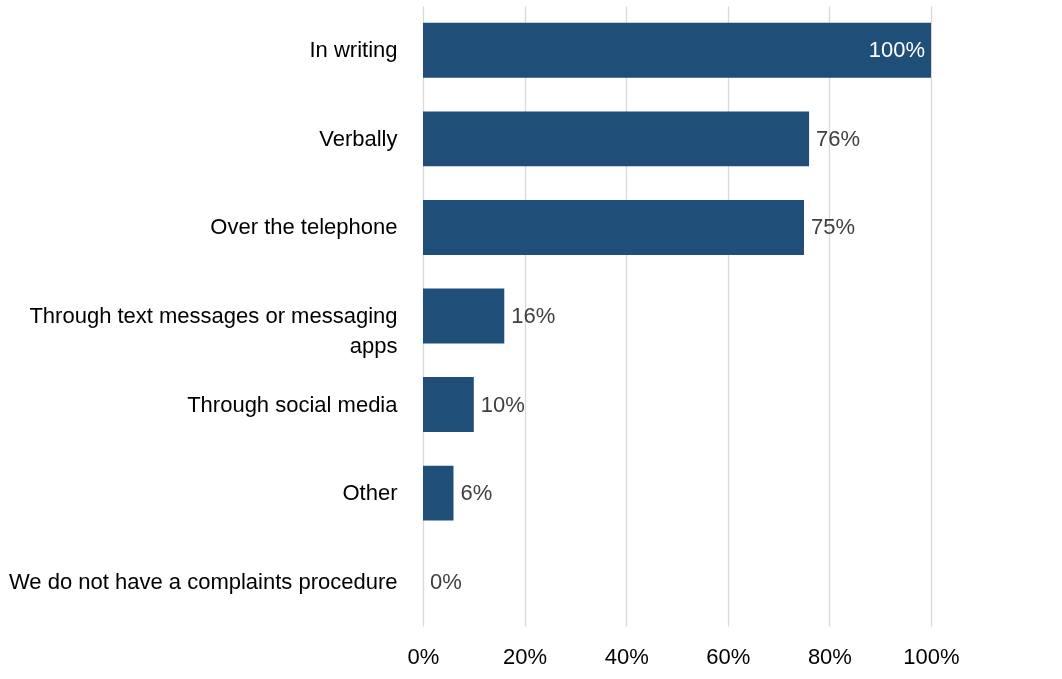 The width and height of the screenshot is (1062, 679). What do you see at coordinates (838, 138) in the screenshot?
I see `data-label: 76%` at bounding box center [838, 138].